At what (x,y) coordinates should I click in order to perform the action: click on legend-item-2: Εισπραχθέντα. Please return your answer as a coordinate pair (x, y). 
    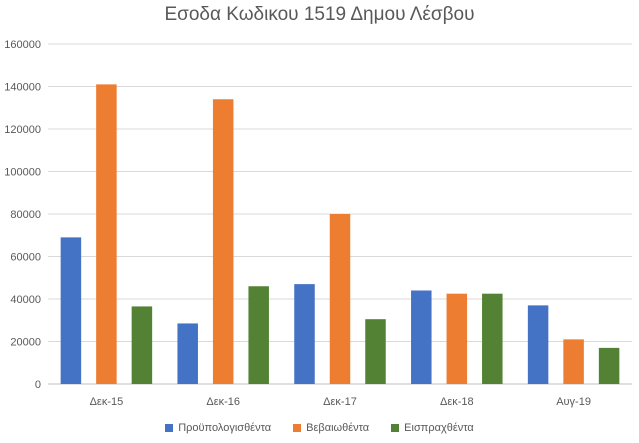
    Looking at the image, I should click on (432, 428).